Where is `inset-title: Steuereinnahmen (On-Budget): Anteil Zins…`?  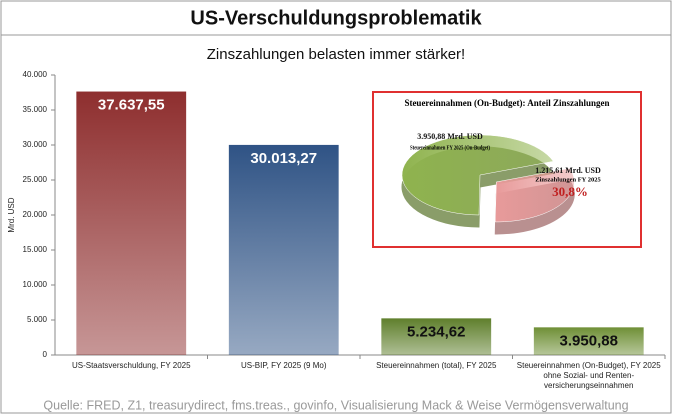 inset-title: Steuereinnahmen (On-Budget): Anteil Zins… is located at coordinates (506, 103).